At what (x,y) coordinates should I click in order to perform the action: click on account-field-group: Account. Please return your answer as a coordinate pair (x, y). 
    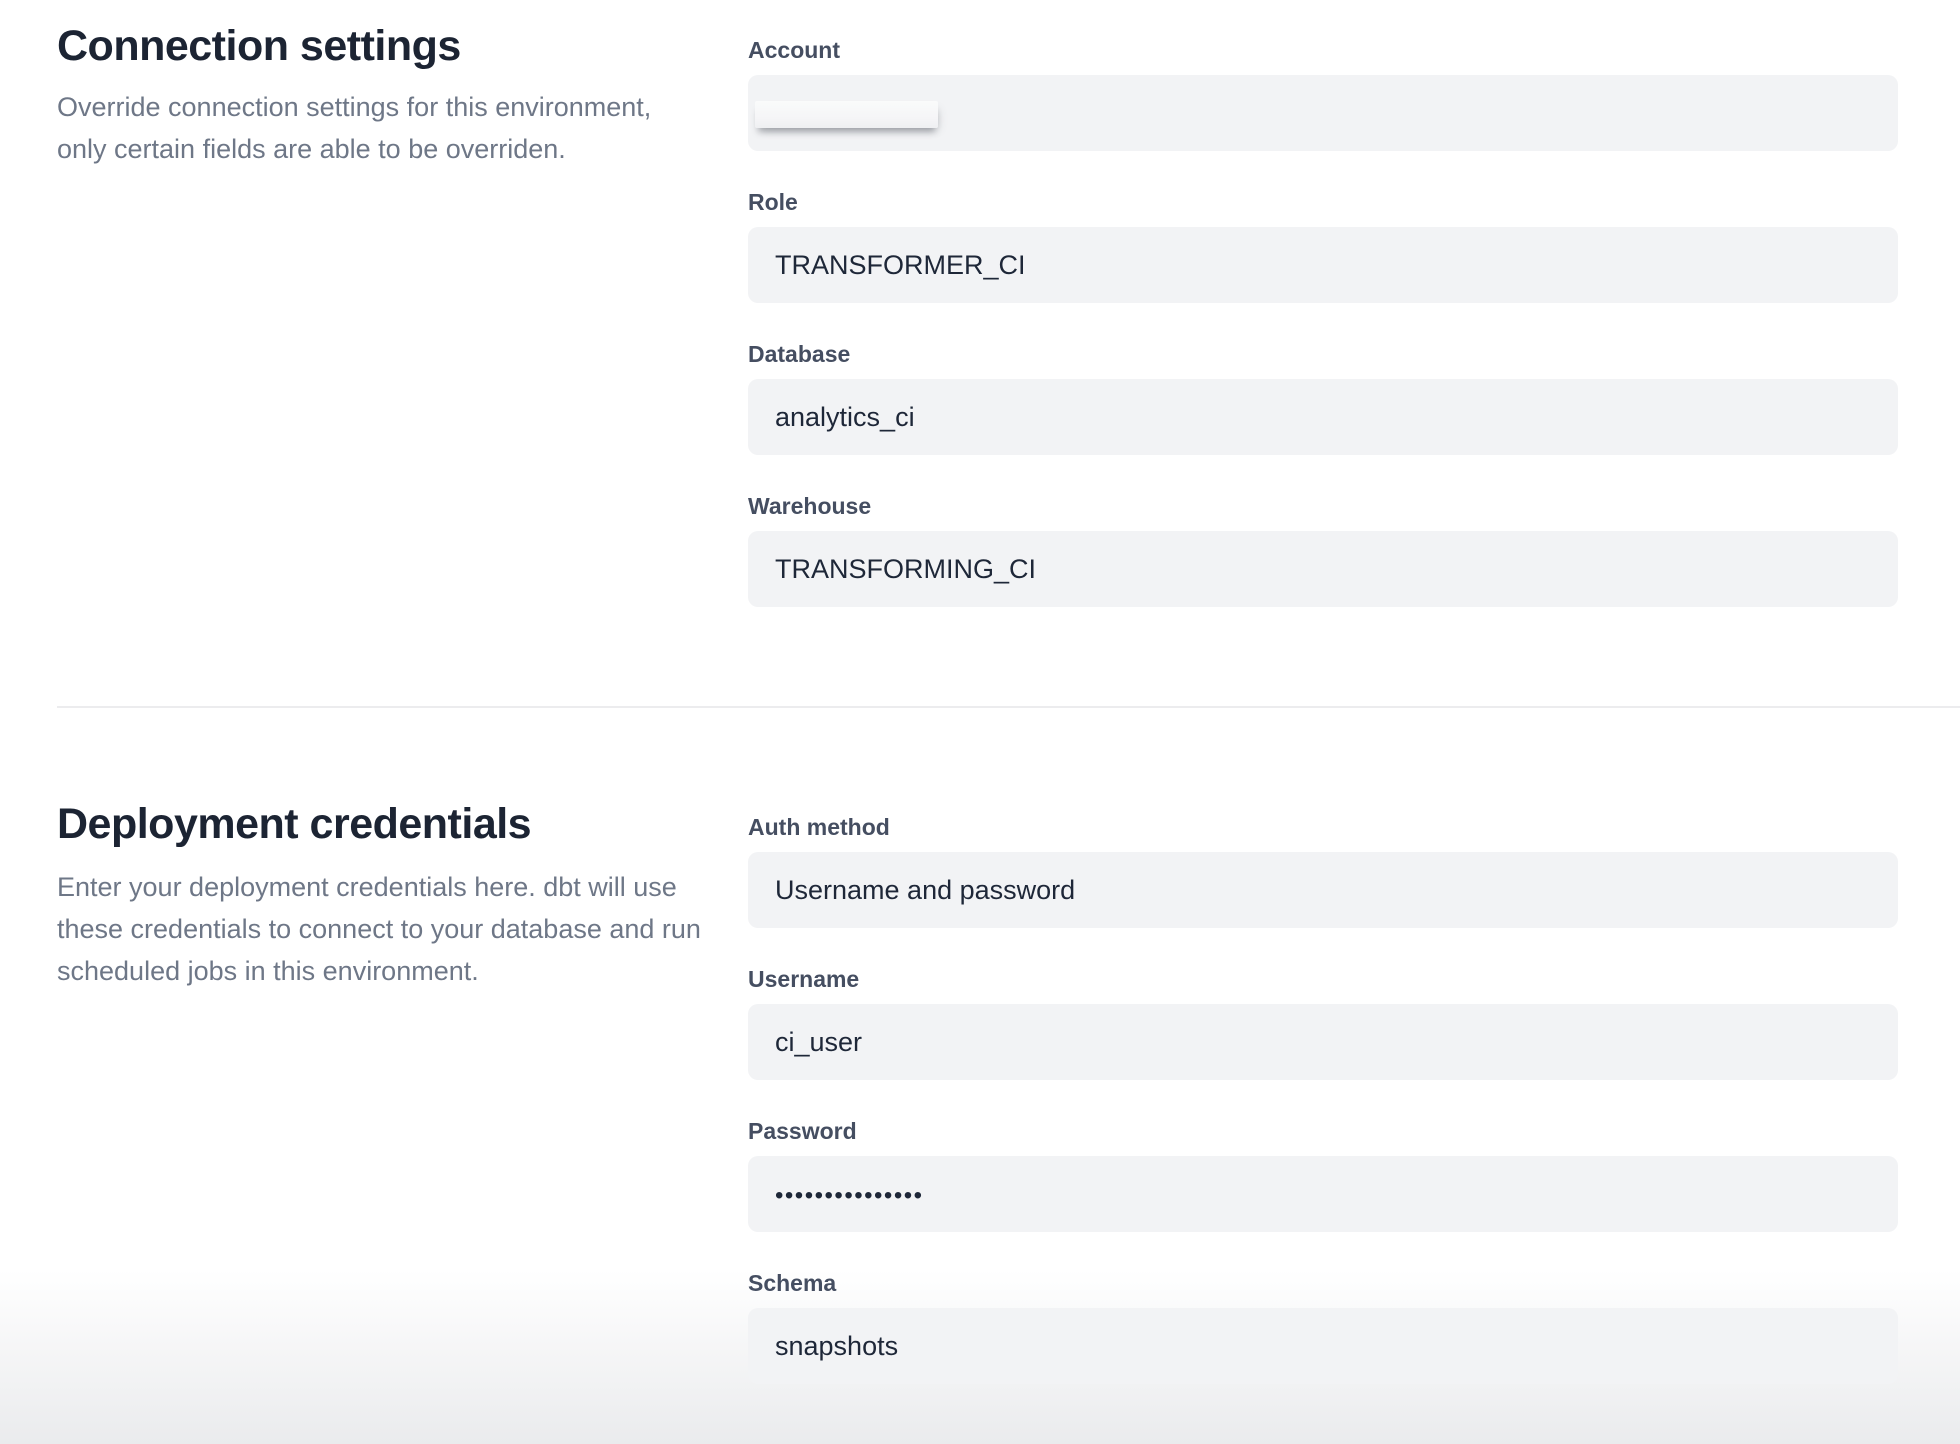
    Looking at the image, I should click on (1323, 94).